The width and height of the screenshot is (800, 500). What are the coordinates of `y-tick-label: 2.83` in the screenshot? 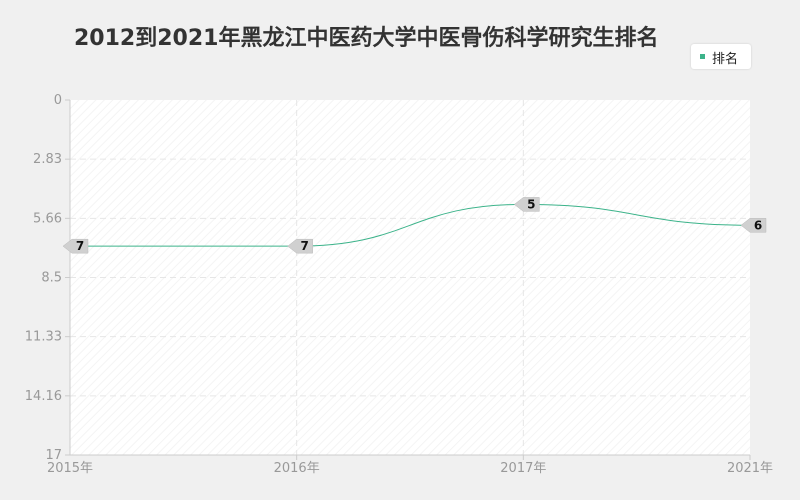 It's located at (47, 159).